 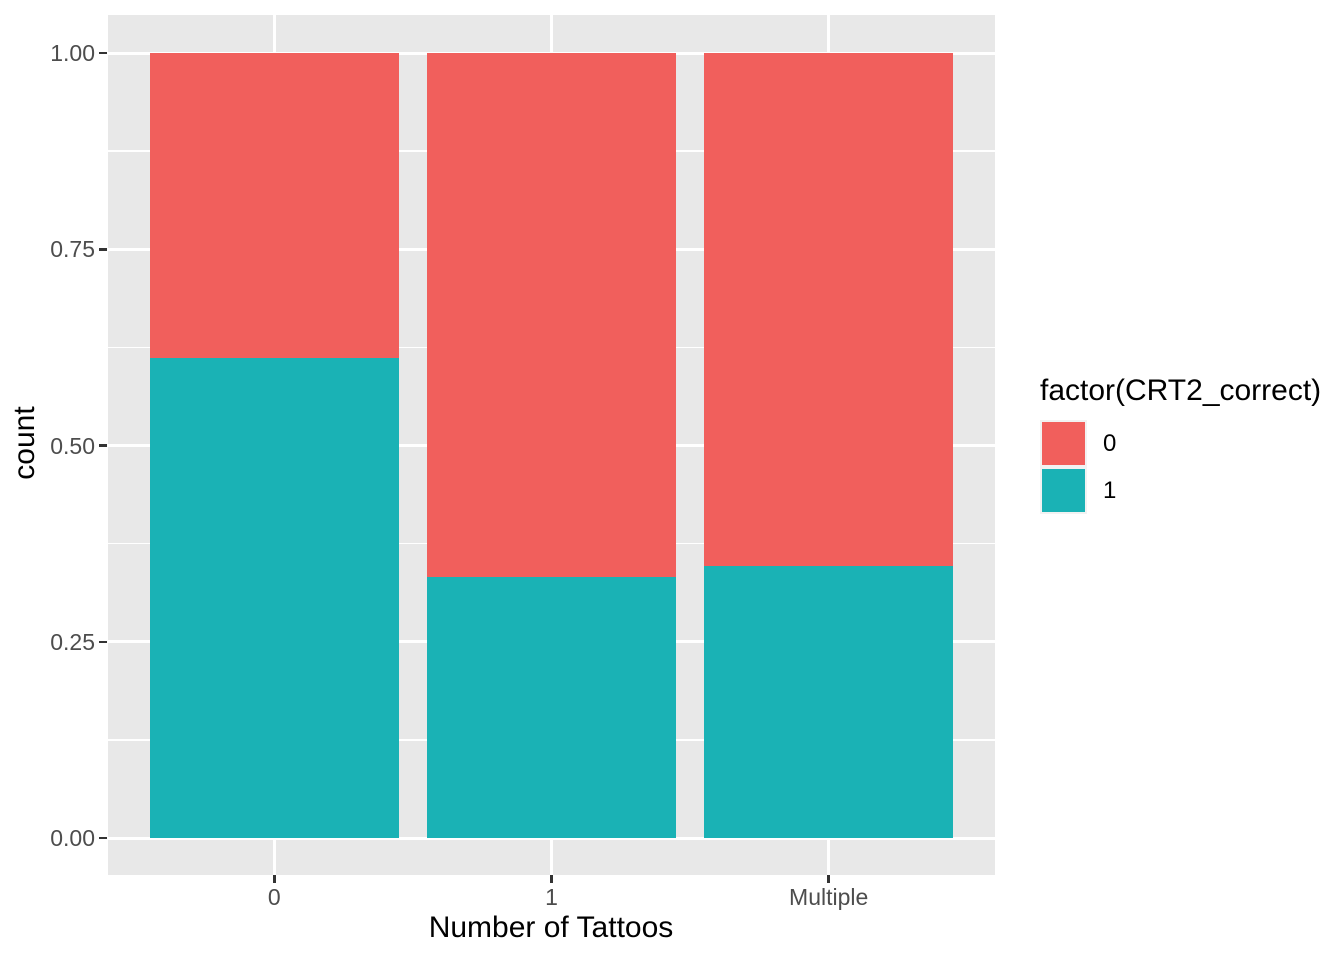 I want to click on legend-entry-label: 0, so click(x=1110, y=443).